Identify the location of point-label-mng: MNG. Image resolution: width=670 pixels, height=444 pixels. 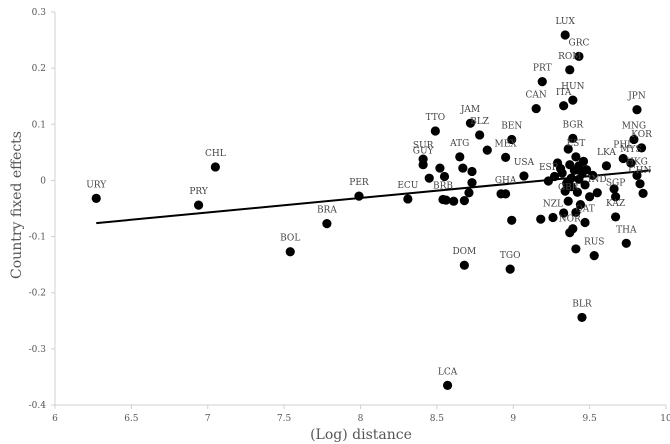
(634, 126).